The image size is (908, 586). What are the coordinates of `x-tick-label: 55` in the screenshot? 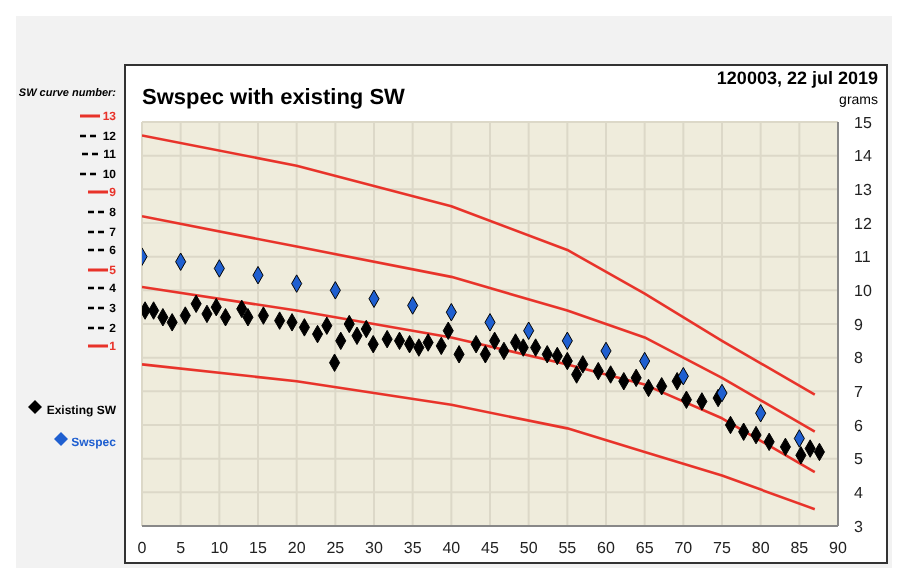 It's located at (568, 548).